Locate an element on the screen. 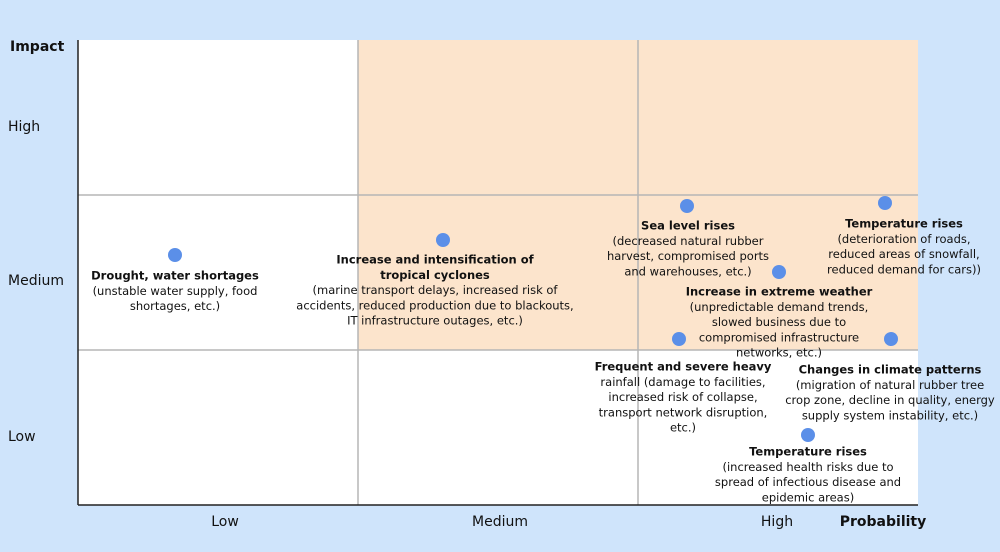 The height and width of the screenshot is (552, 1000). y-level-label: High is located at coordinates (24, 127).